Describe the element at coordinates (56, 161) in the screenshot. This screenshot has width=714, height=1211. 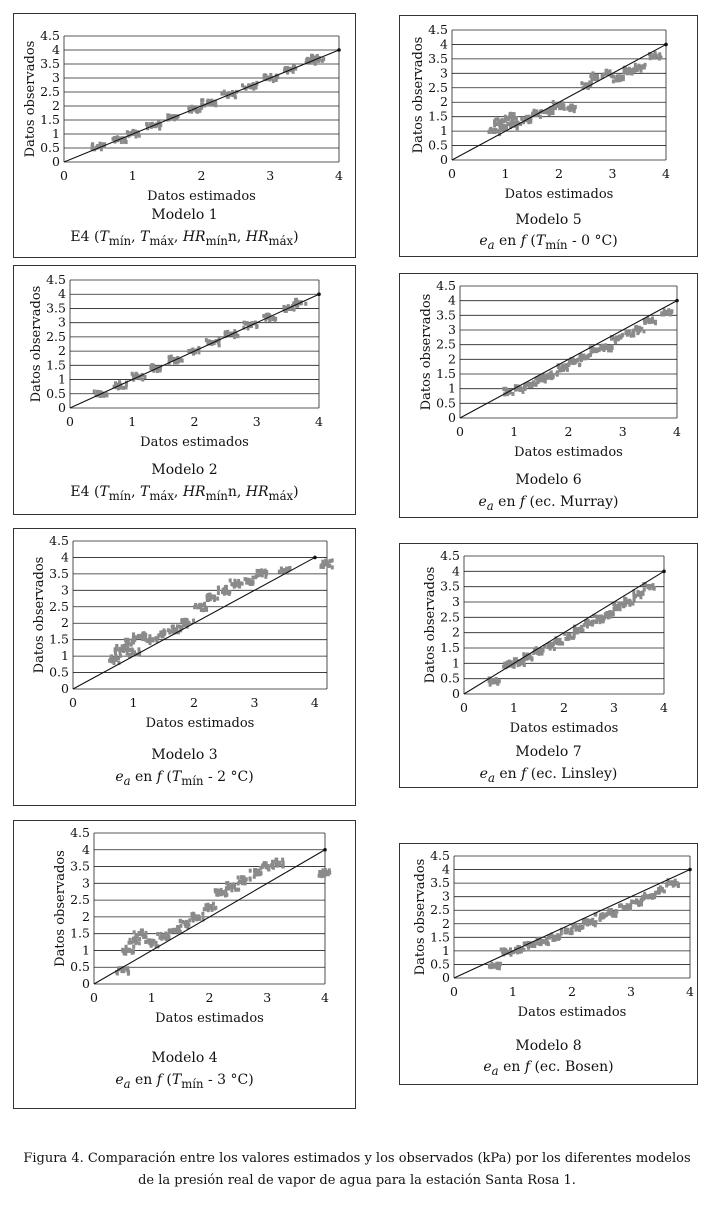
I see `y-tick-label: 0` at that location.